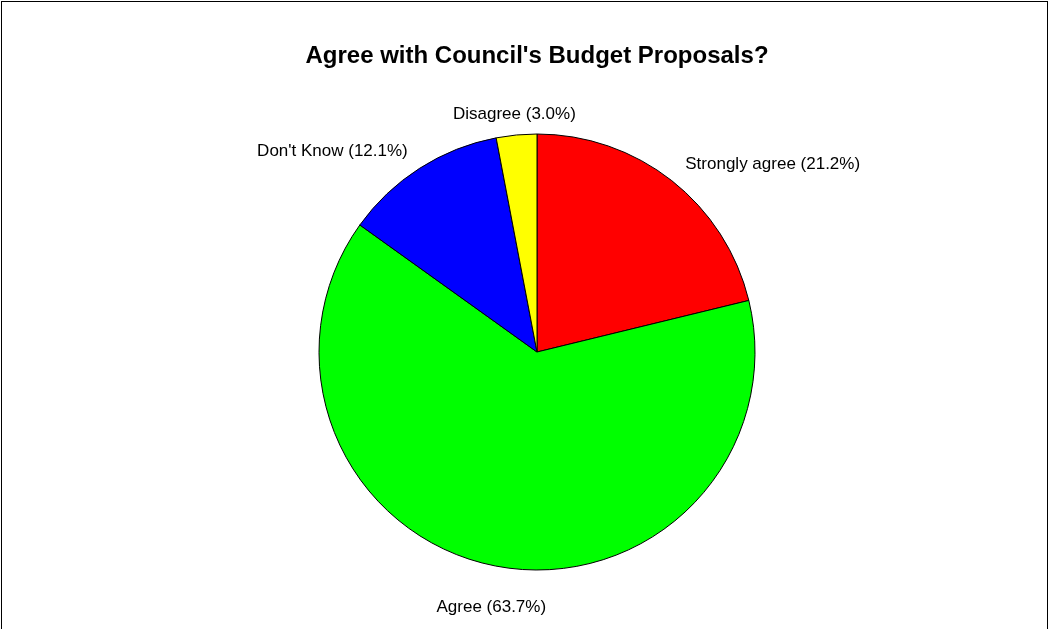 The height and width of the screenshot is (629, 1049). Describe the element at coordinates (332, 150) in the screenshot. I see `slice-label: Don't Know (12.1%)` at that location.